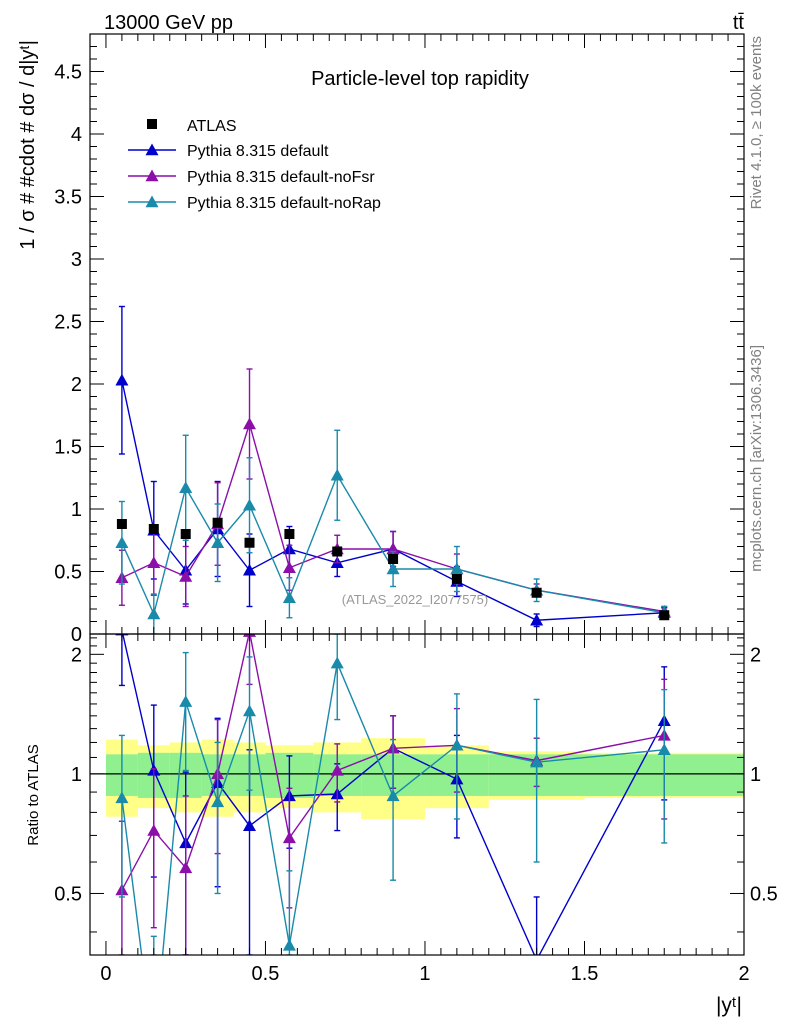 The width and height of the screenshot is (786, 1024). I want to click on main-ytick-label-8: 4, so click(76, 135).